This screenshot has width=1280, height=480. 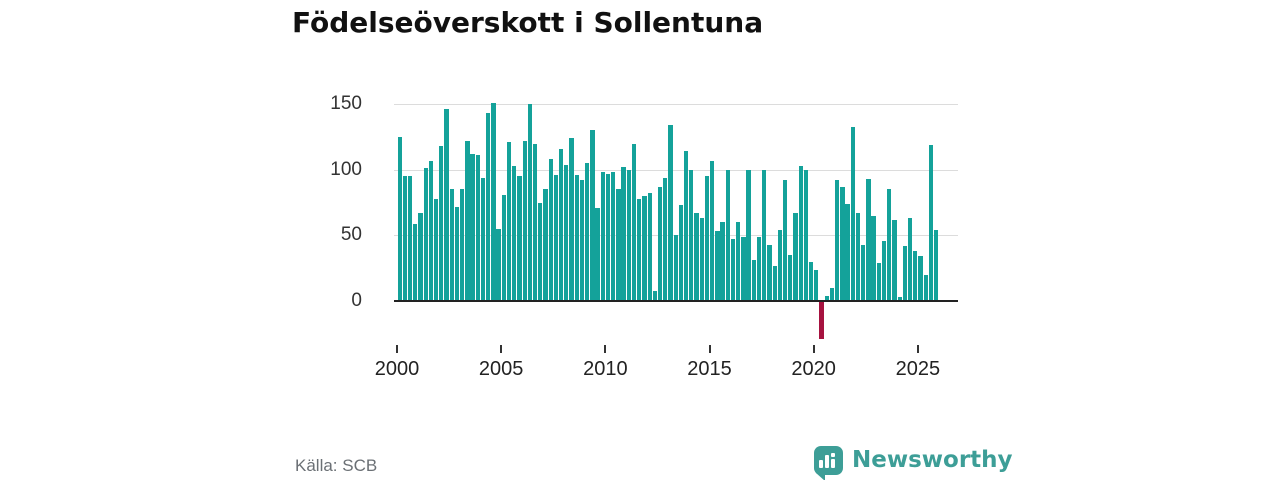 I want to click on x-axis-label-2025: 2025, so click(x=918, y=369).